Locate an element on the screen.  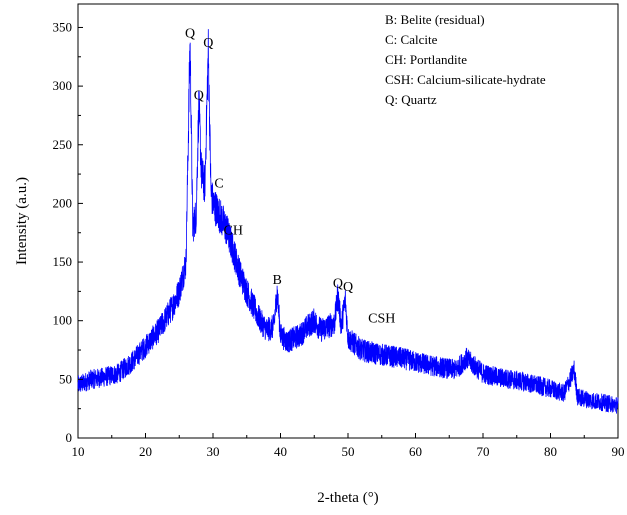
y-tick-label-0: 0 is located at coordinates (69, 437).